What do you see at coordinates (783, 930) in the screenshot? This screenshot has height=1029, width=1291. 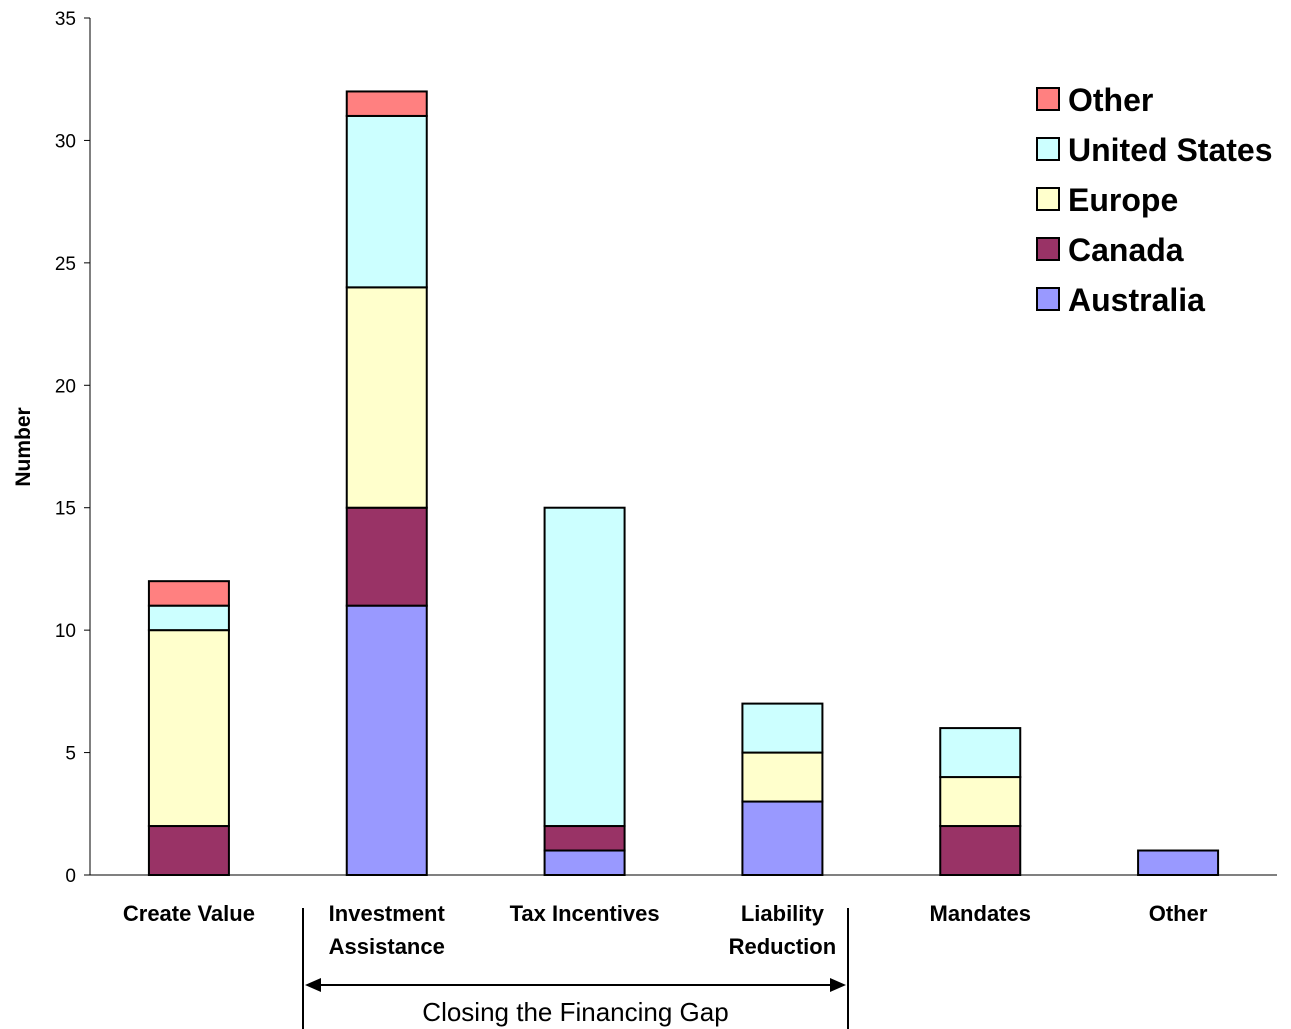 I see `x-tick-label-liability-reduction: Liability Reduction` at bounding box center [783, 930].